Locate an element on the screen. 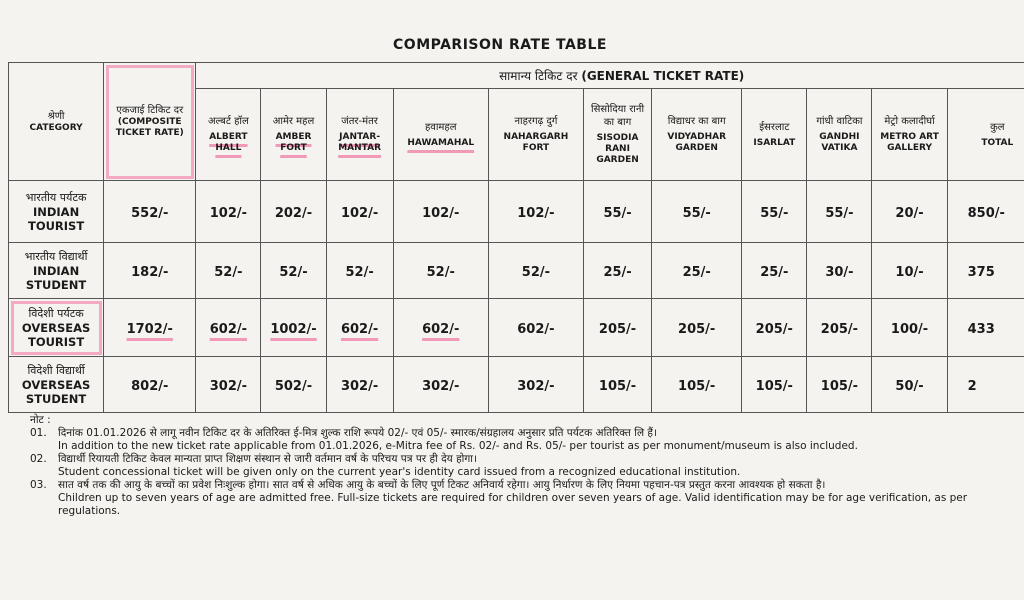  row-label: विदेशी पर्यटक OVERSEAS TOURIST is located at coordinates (56, 327).